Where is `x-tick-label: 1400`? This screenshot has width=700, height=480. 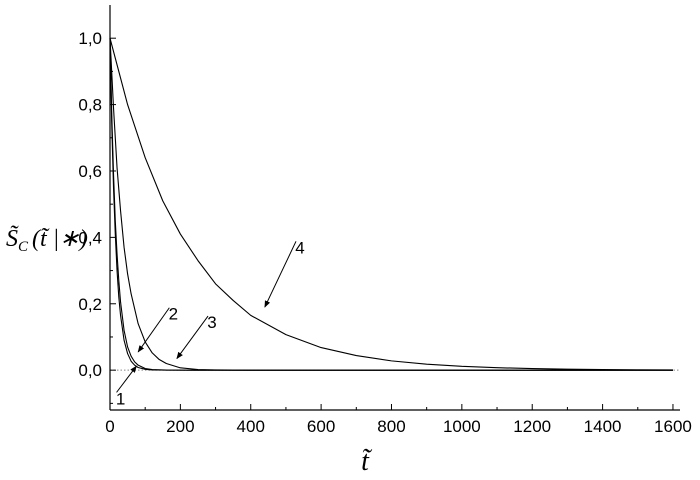
x-tick-label: 1400 is located at coordinates (603, 426).